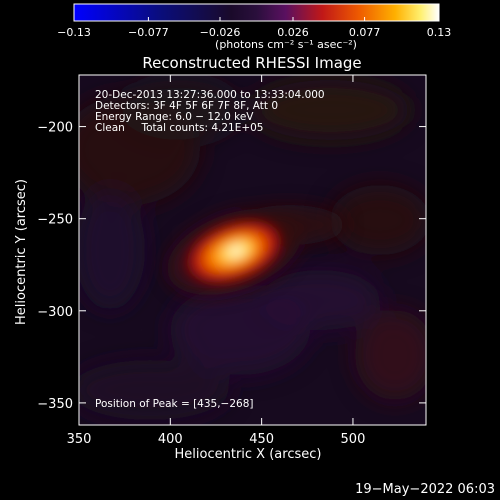  What do you see at coordinates (55, 128) in the screenshot?
I see `y-tick-label: −200` at bounding box center [55, 128].